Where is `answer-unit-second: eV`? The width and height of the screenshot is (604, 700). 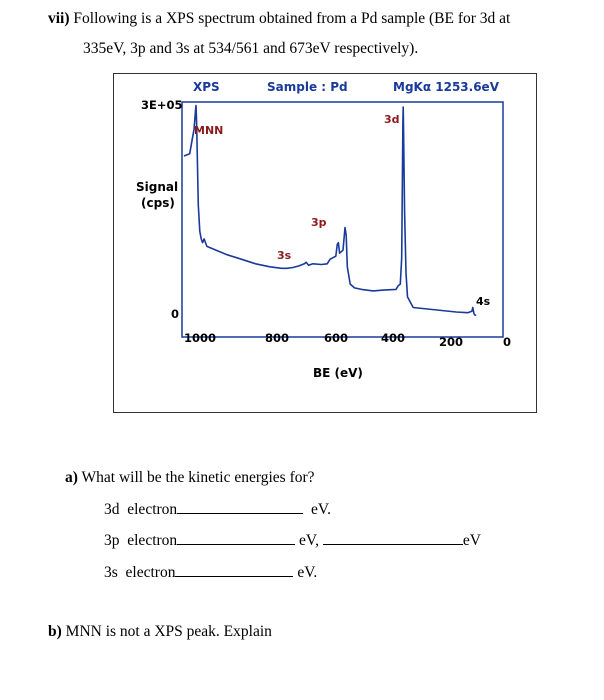 answer-unit-second: eV is located at coordinates (471, 540).